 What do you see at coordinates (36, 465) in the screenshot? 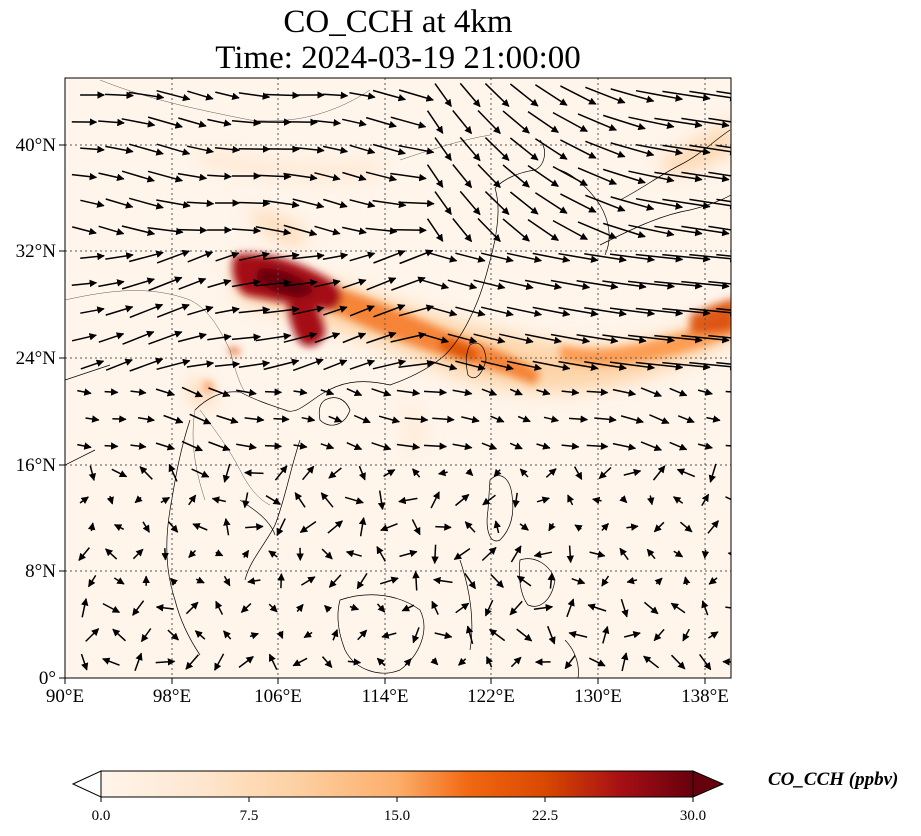
I see `lat-tick-label: 16°N` at bounding box center [36, 465].